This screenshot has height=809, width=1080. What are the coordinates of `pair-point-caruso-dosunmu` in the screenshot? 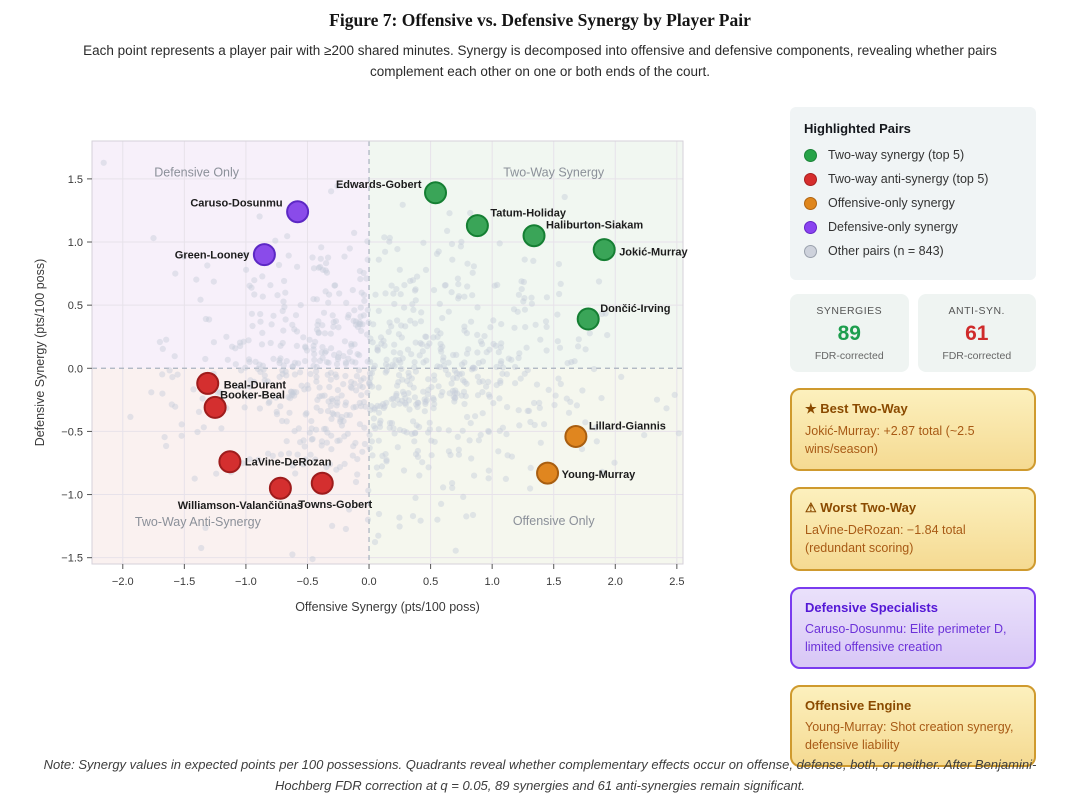 It's located at (298, 212).